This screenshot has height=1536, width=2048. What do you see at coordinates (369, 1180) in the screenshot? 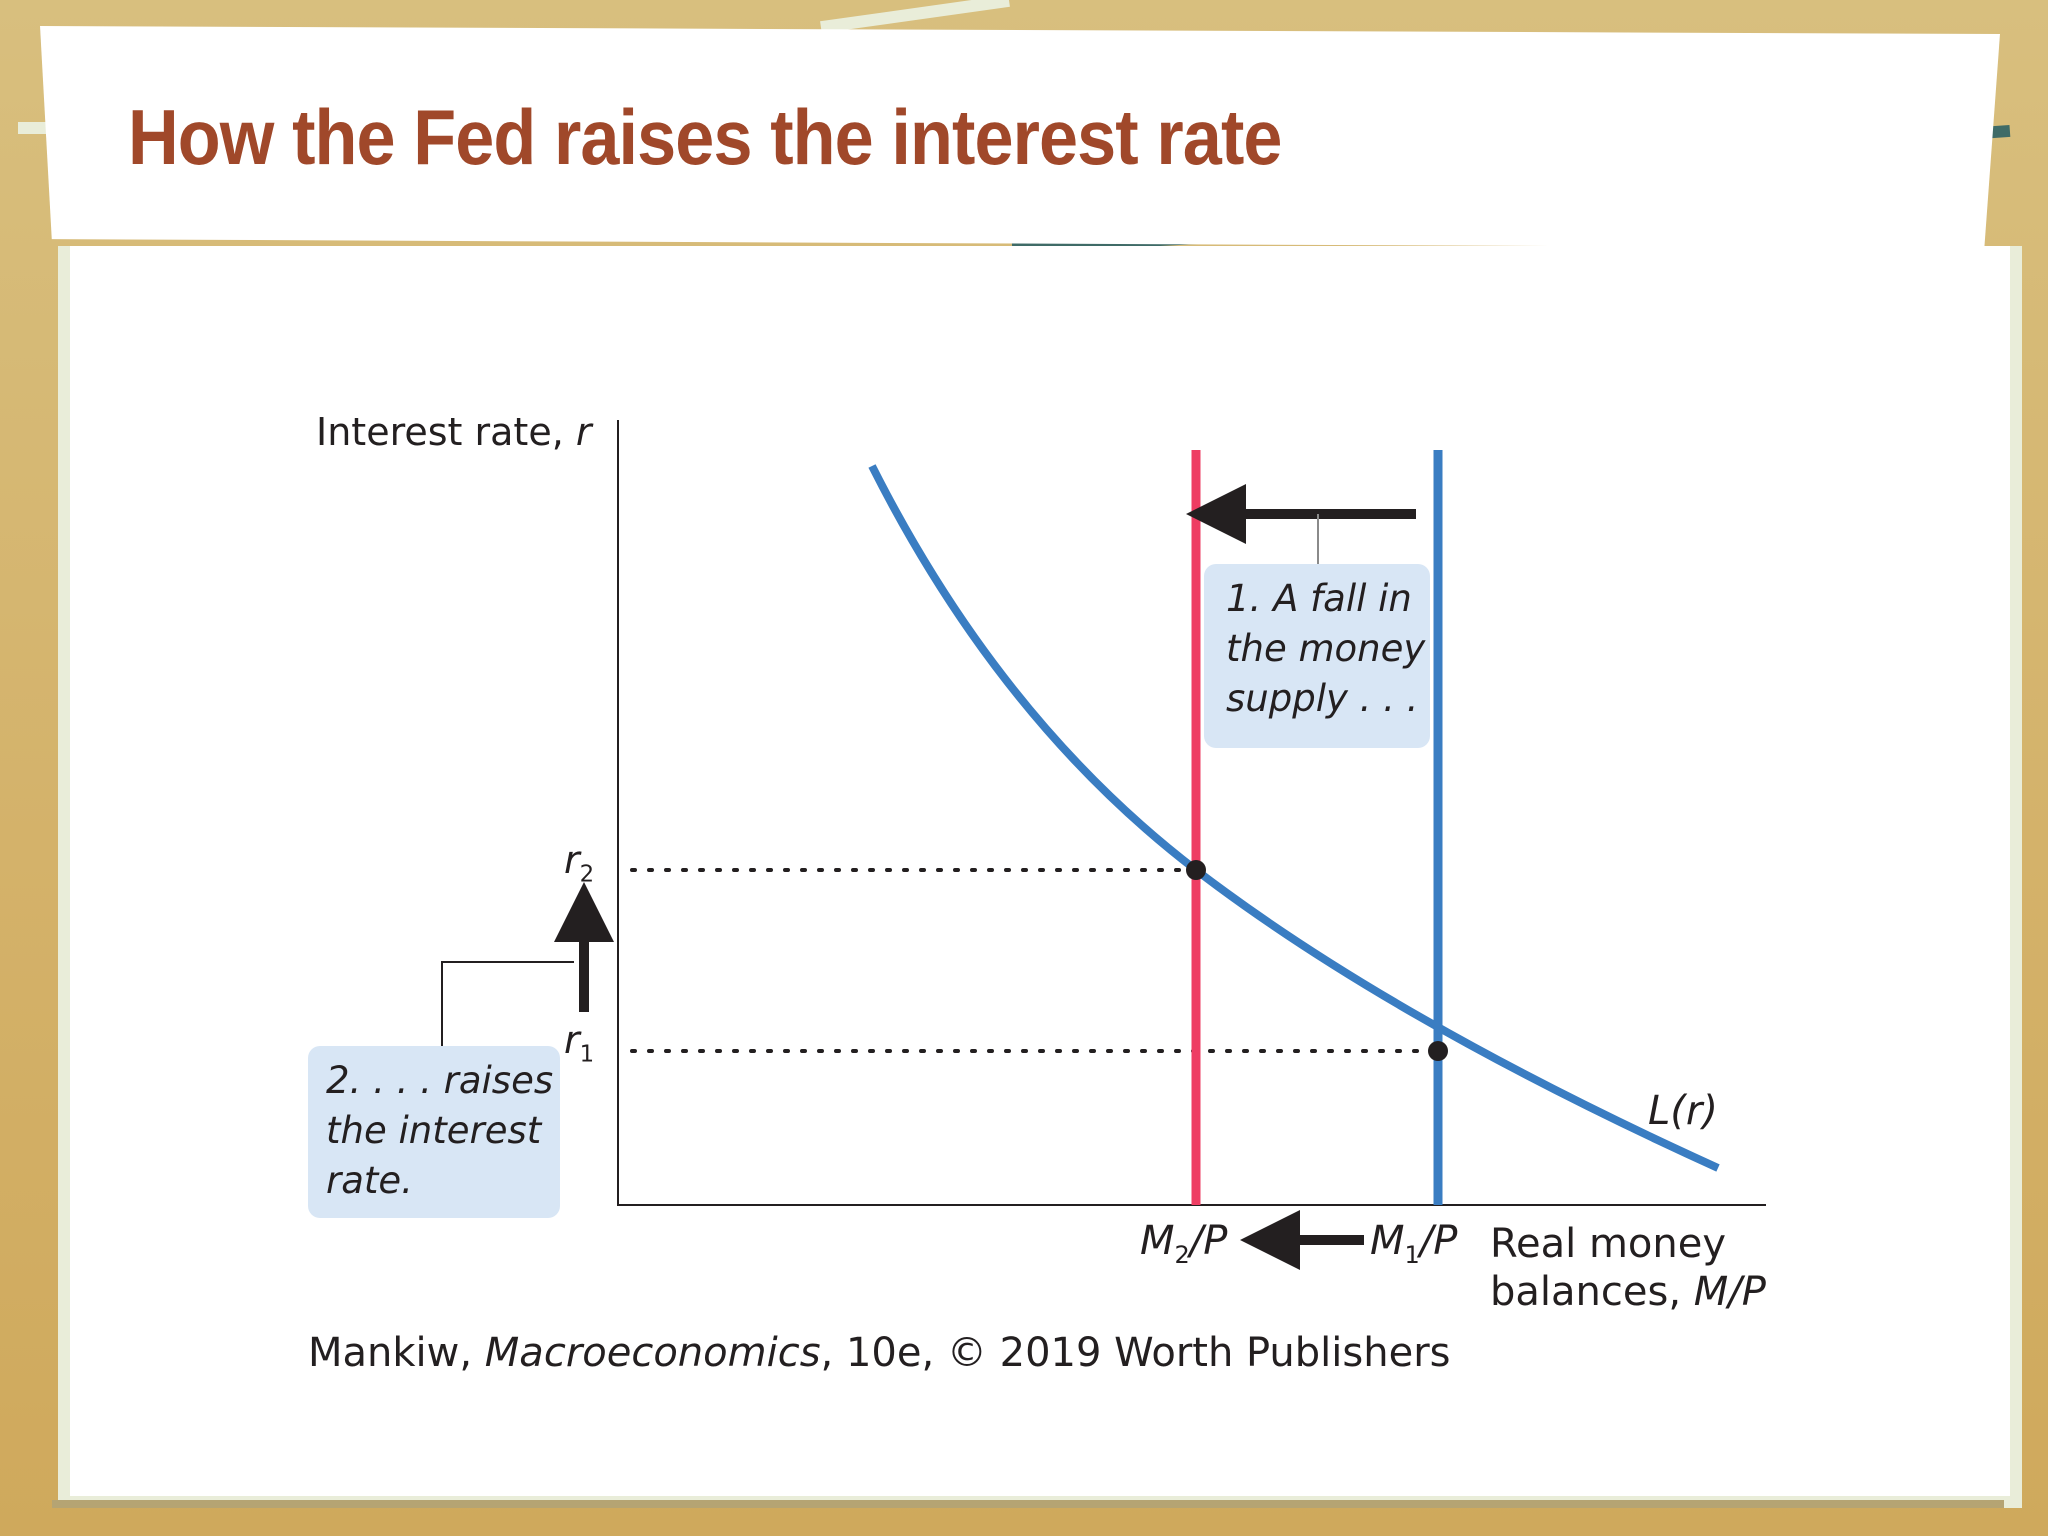
I see `caption2-line: rate.` at bounding box center [369, 1180].